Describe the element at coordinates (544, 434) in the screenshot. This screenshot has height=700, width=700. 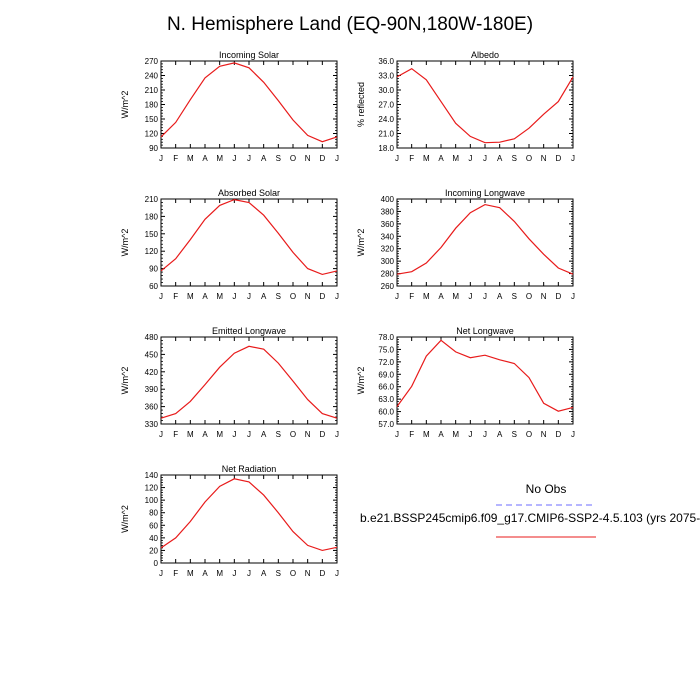
I see `net-longwave-x-tick-label: N` at that location.